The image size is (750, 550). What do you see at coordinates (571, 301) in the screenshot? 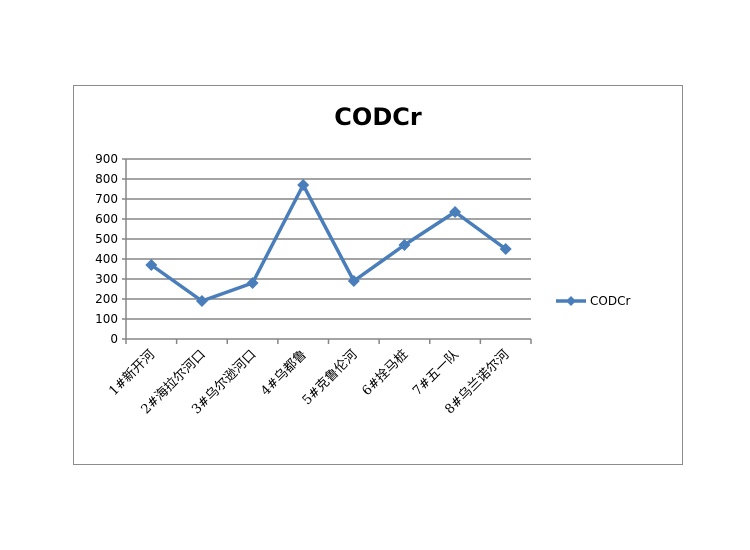
I see `legend-diamond-icon` at bounding box center [571, 301].